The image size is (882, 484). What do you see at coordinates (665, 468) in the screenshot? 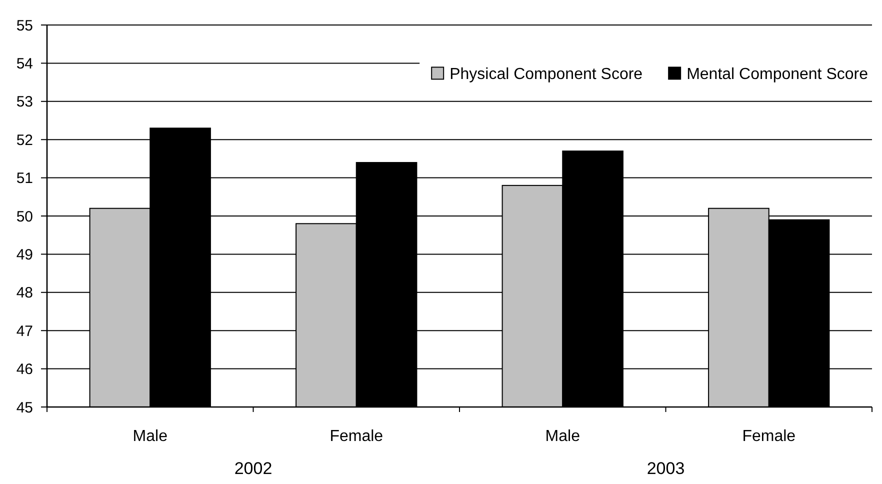
I see `text: 2003` at bounding box center [665, 468].